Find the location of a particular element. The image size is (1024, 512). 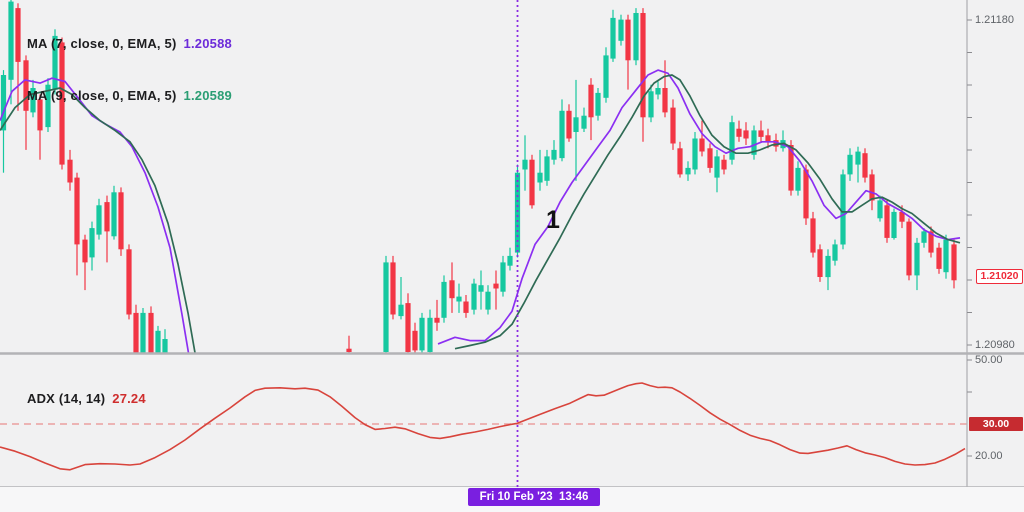

ma-fast-legend-label: MA (7, close, 0, EMA, 5) is located at coordinates (102, 43).